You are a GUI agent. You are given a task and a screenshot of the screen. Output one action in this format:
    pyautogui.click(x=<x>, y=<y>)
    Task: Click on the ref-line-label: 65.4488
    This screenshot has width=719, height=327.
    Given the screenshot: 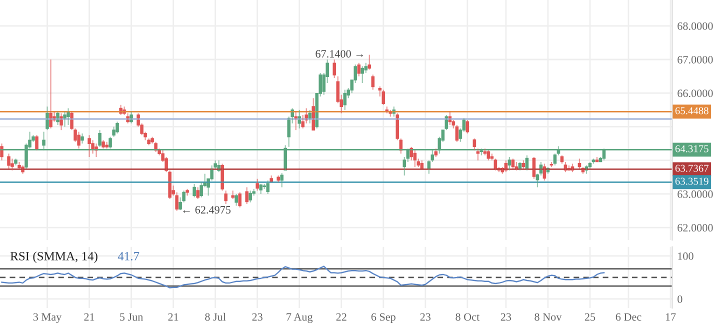 What is the action you would take?
    pyautogui.click(x=691, y=110)
    